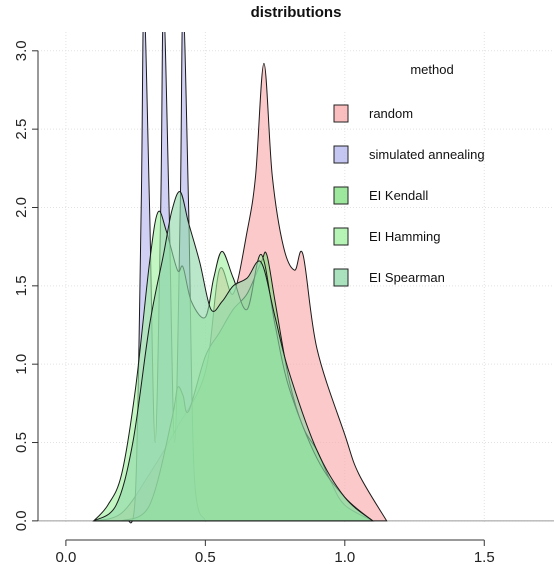  Describe the element at coordinates (398, 195) in the screenshot. I see `legend-label-2: EI Kendall` at that location.